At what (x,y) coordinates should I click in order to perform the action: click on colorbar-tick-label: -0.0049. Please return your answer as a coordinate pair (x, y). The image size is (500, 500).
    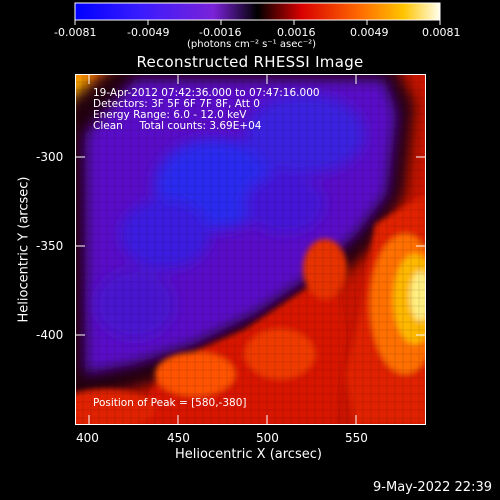
    Looking at the image, I should click on (148, 32).